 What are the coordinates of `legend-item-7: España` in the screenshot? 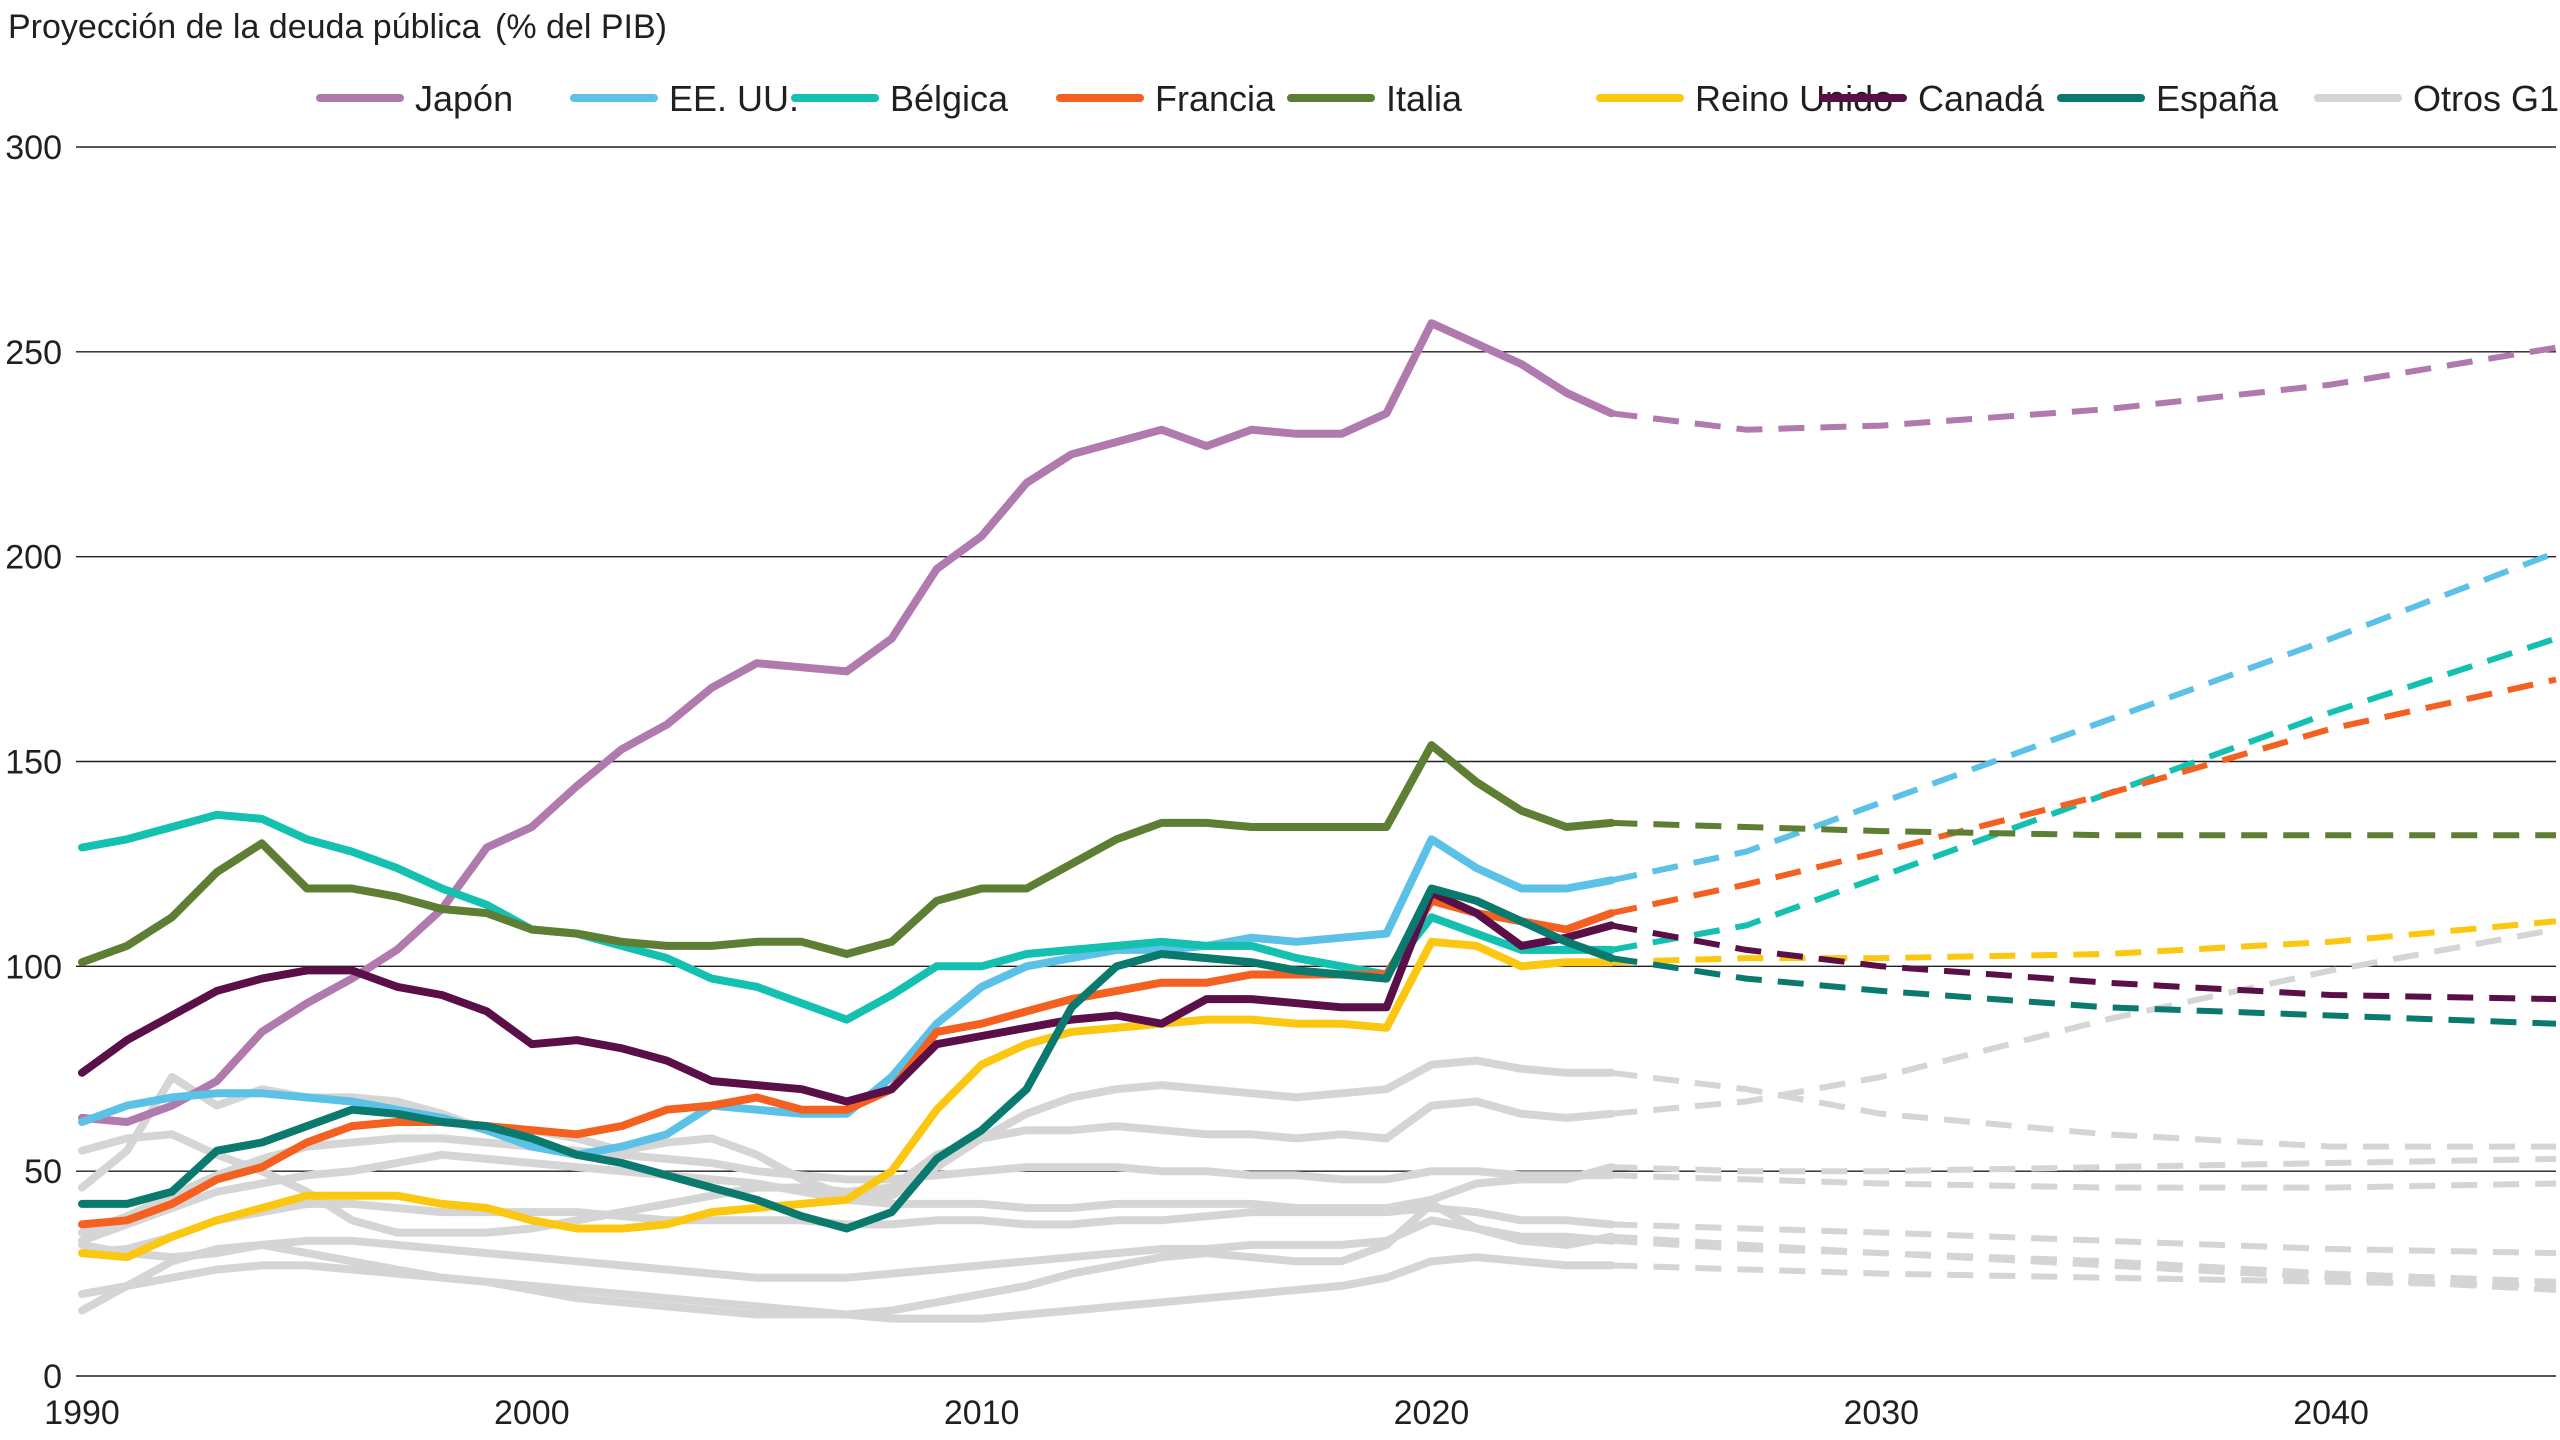 It's located at (2168, 98).